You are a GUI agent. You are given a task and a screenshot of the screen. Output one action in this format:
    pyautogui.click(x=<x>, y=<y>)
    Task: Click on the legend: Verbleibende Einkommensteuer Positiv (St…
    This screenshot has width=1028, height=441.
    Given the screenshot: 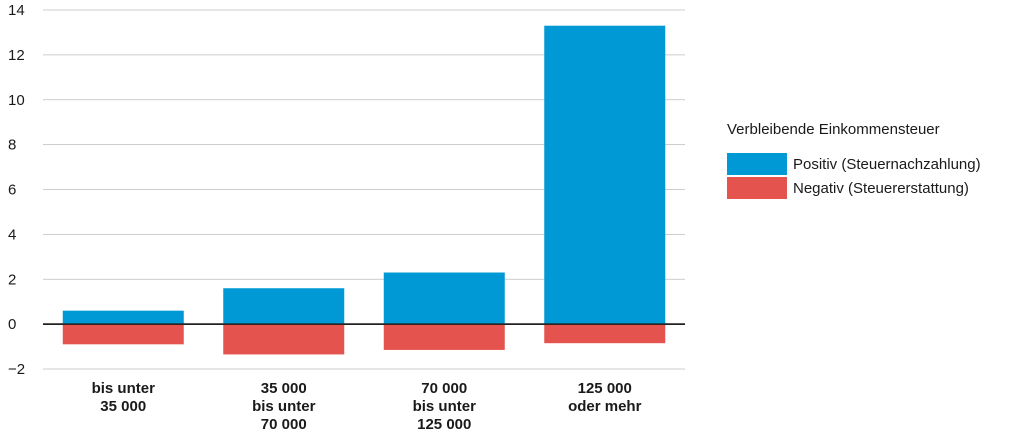 What is the action you would take?
    pyautogui.click(x=854, y=160)
    